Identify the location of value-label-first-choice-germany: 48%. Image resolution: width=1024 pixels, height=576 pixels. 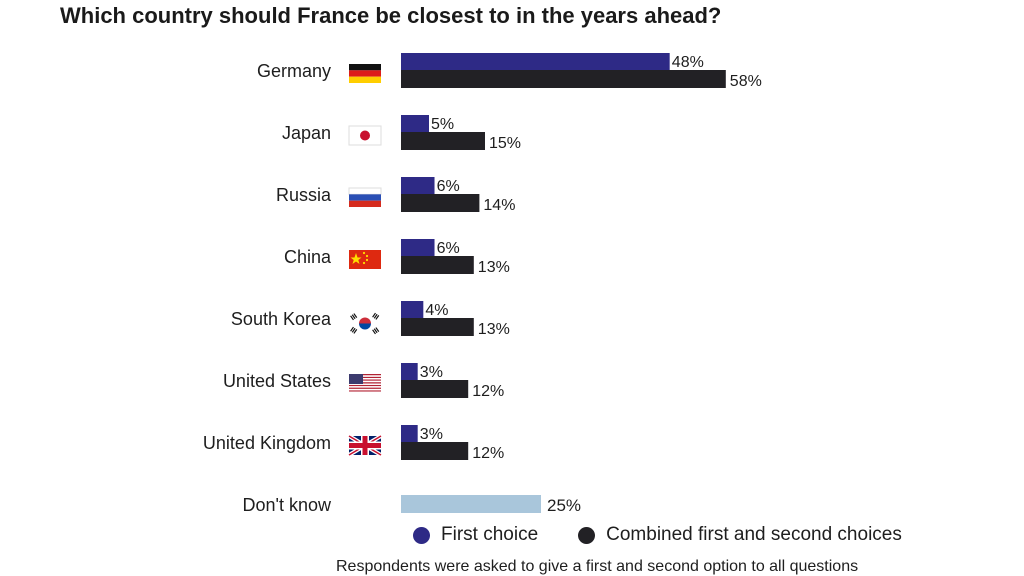
(688, 62).